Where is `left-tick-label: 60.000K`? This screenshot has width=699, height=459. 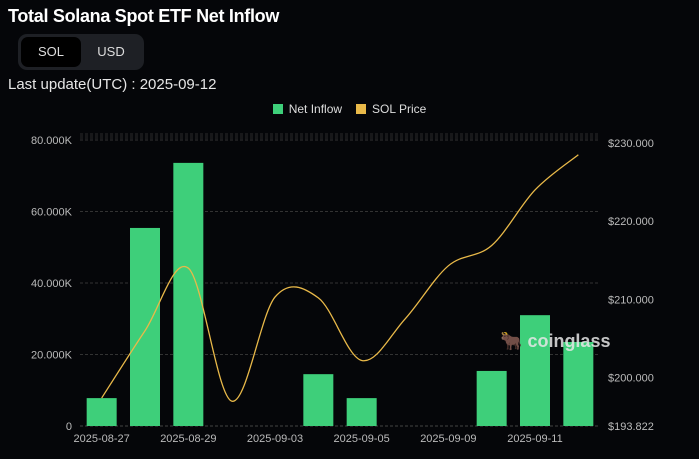
left-tick-label: 60.000K is located at coordinates (52, 213).